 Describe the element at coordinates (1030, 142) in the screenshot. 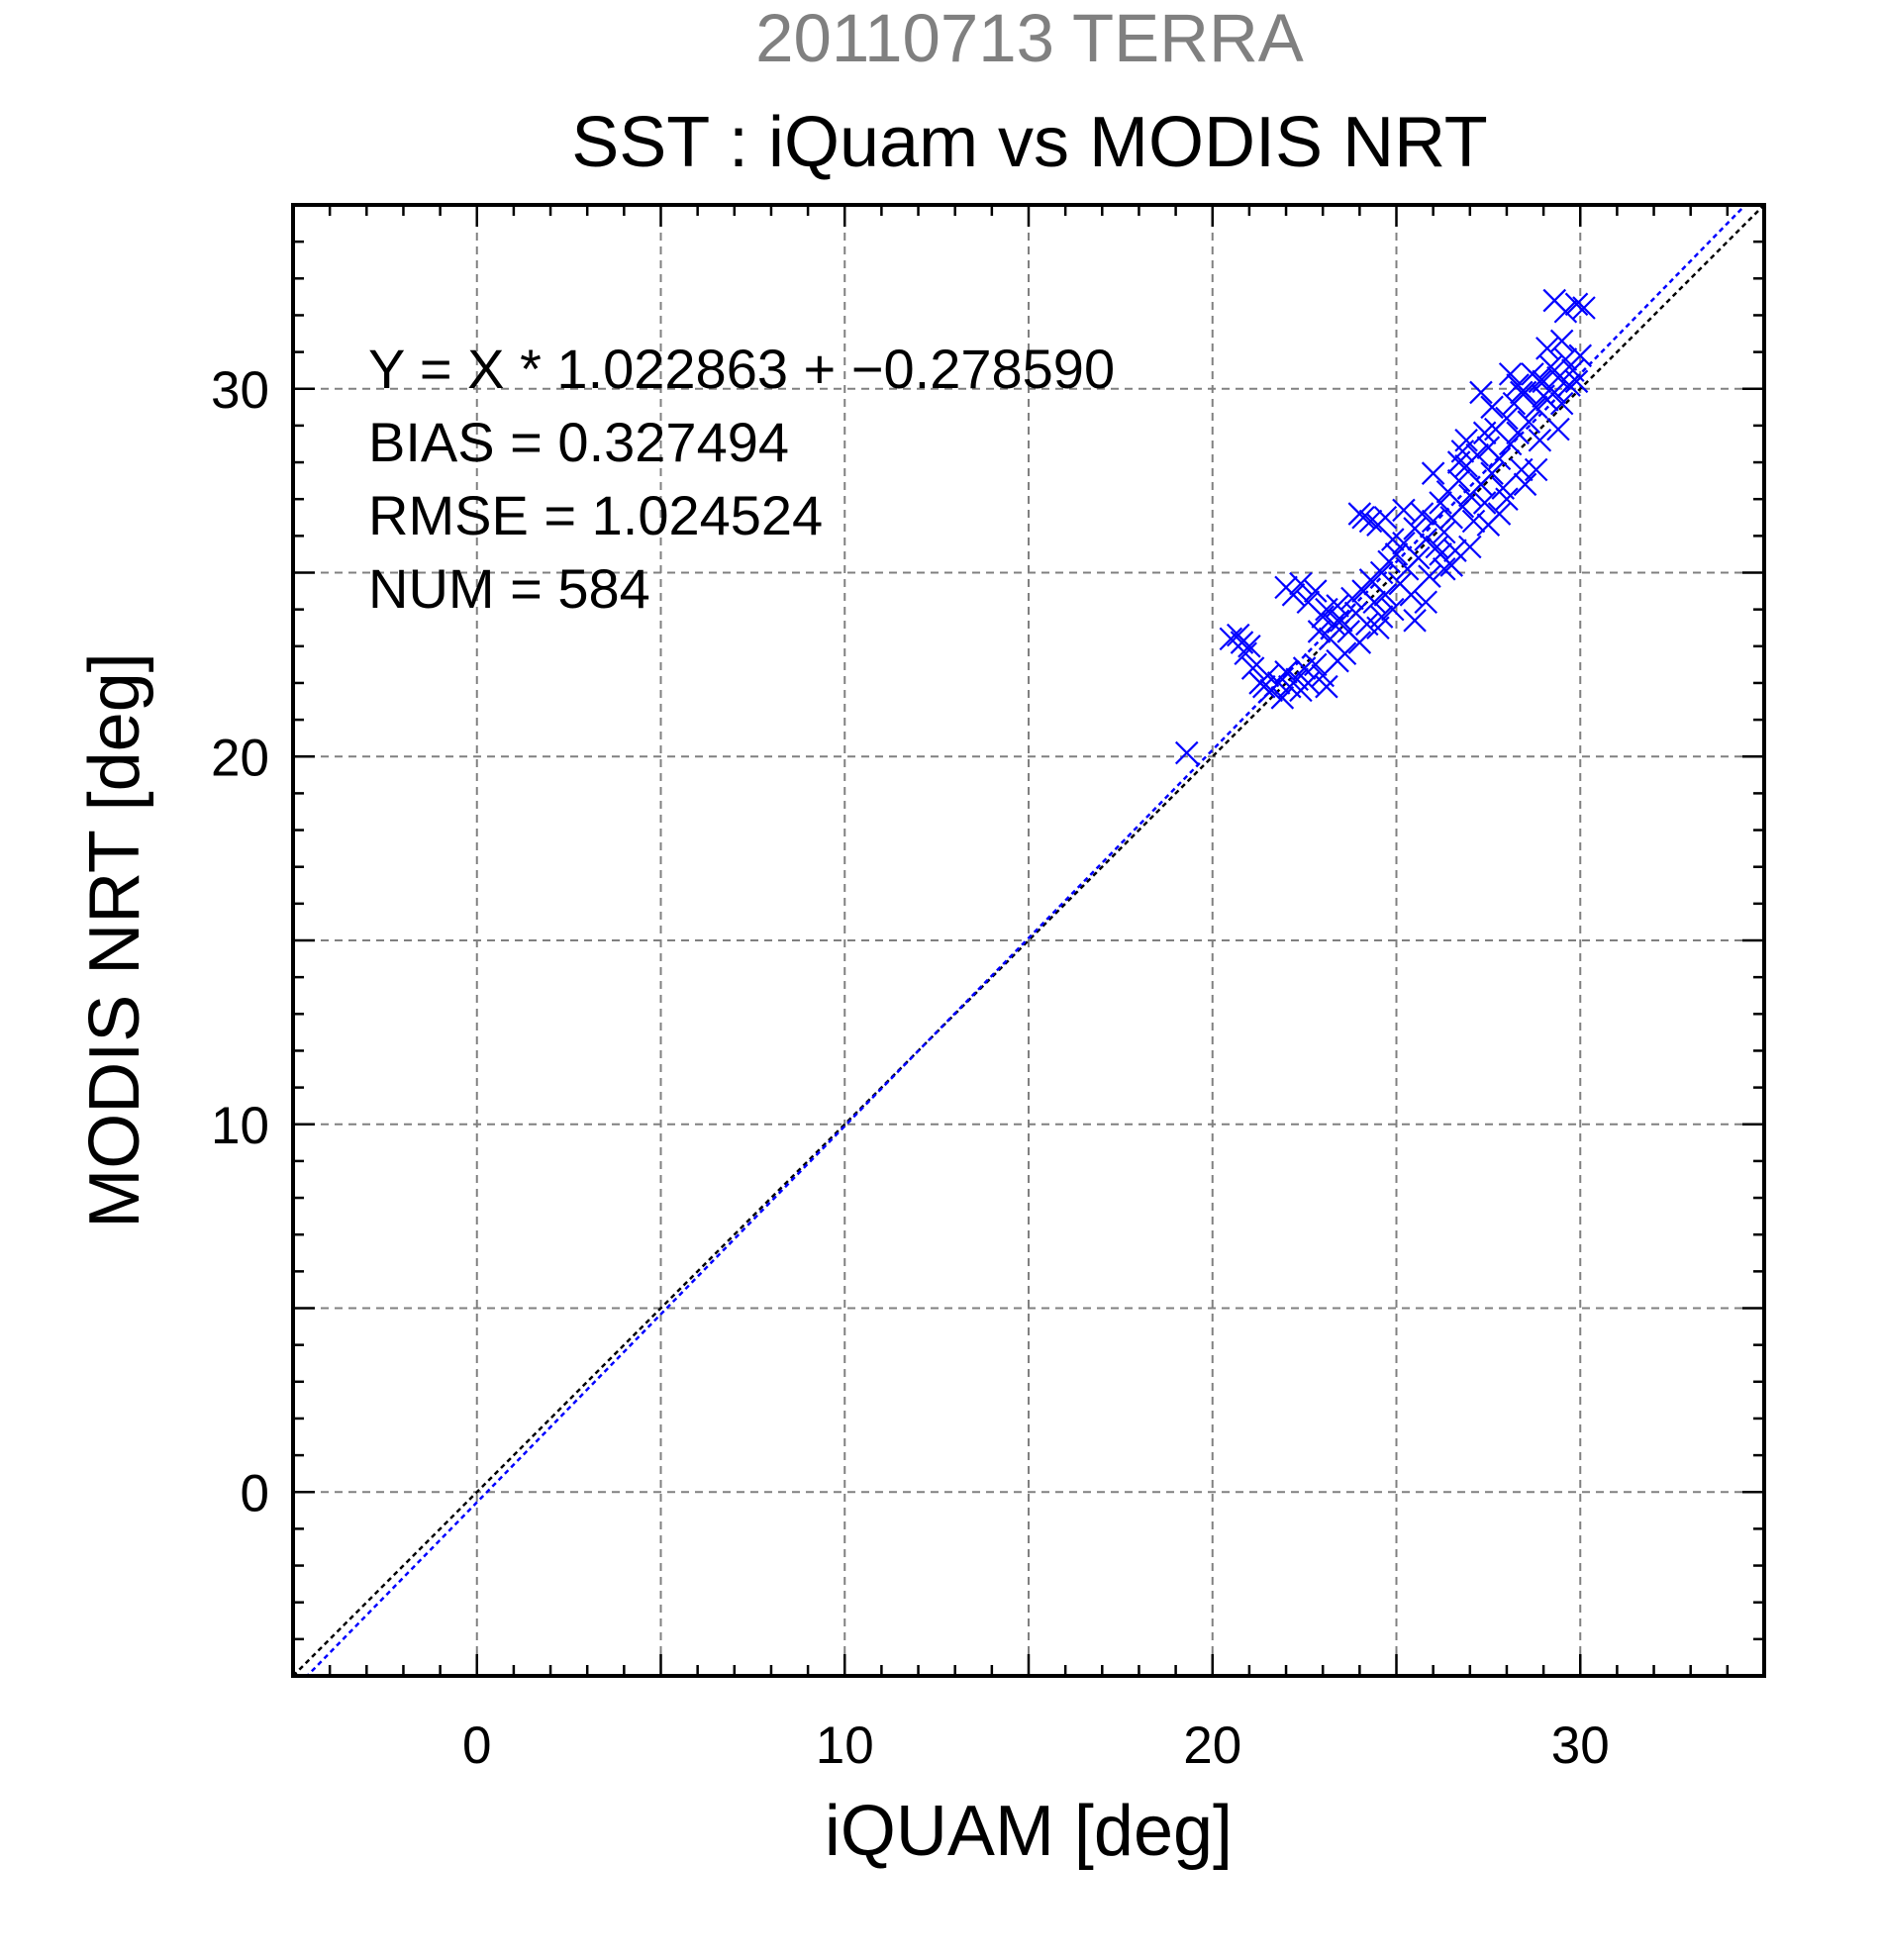

I see `chart-title: SST : iQuam vs MODIS NRT` at that location.